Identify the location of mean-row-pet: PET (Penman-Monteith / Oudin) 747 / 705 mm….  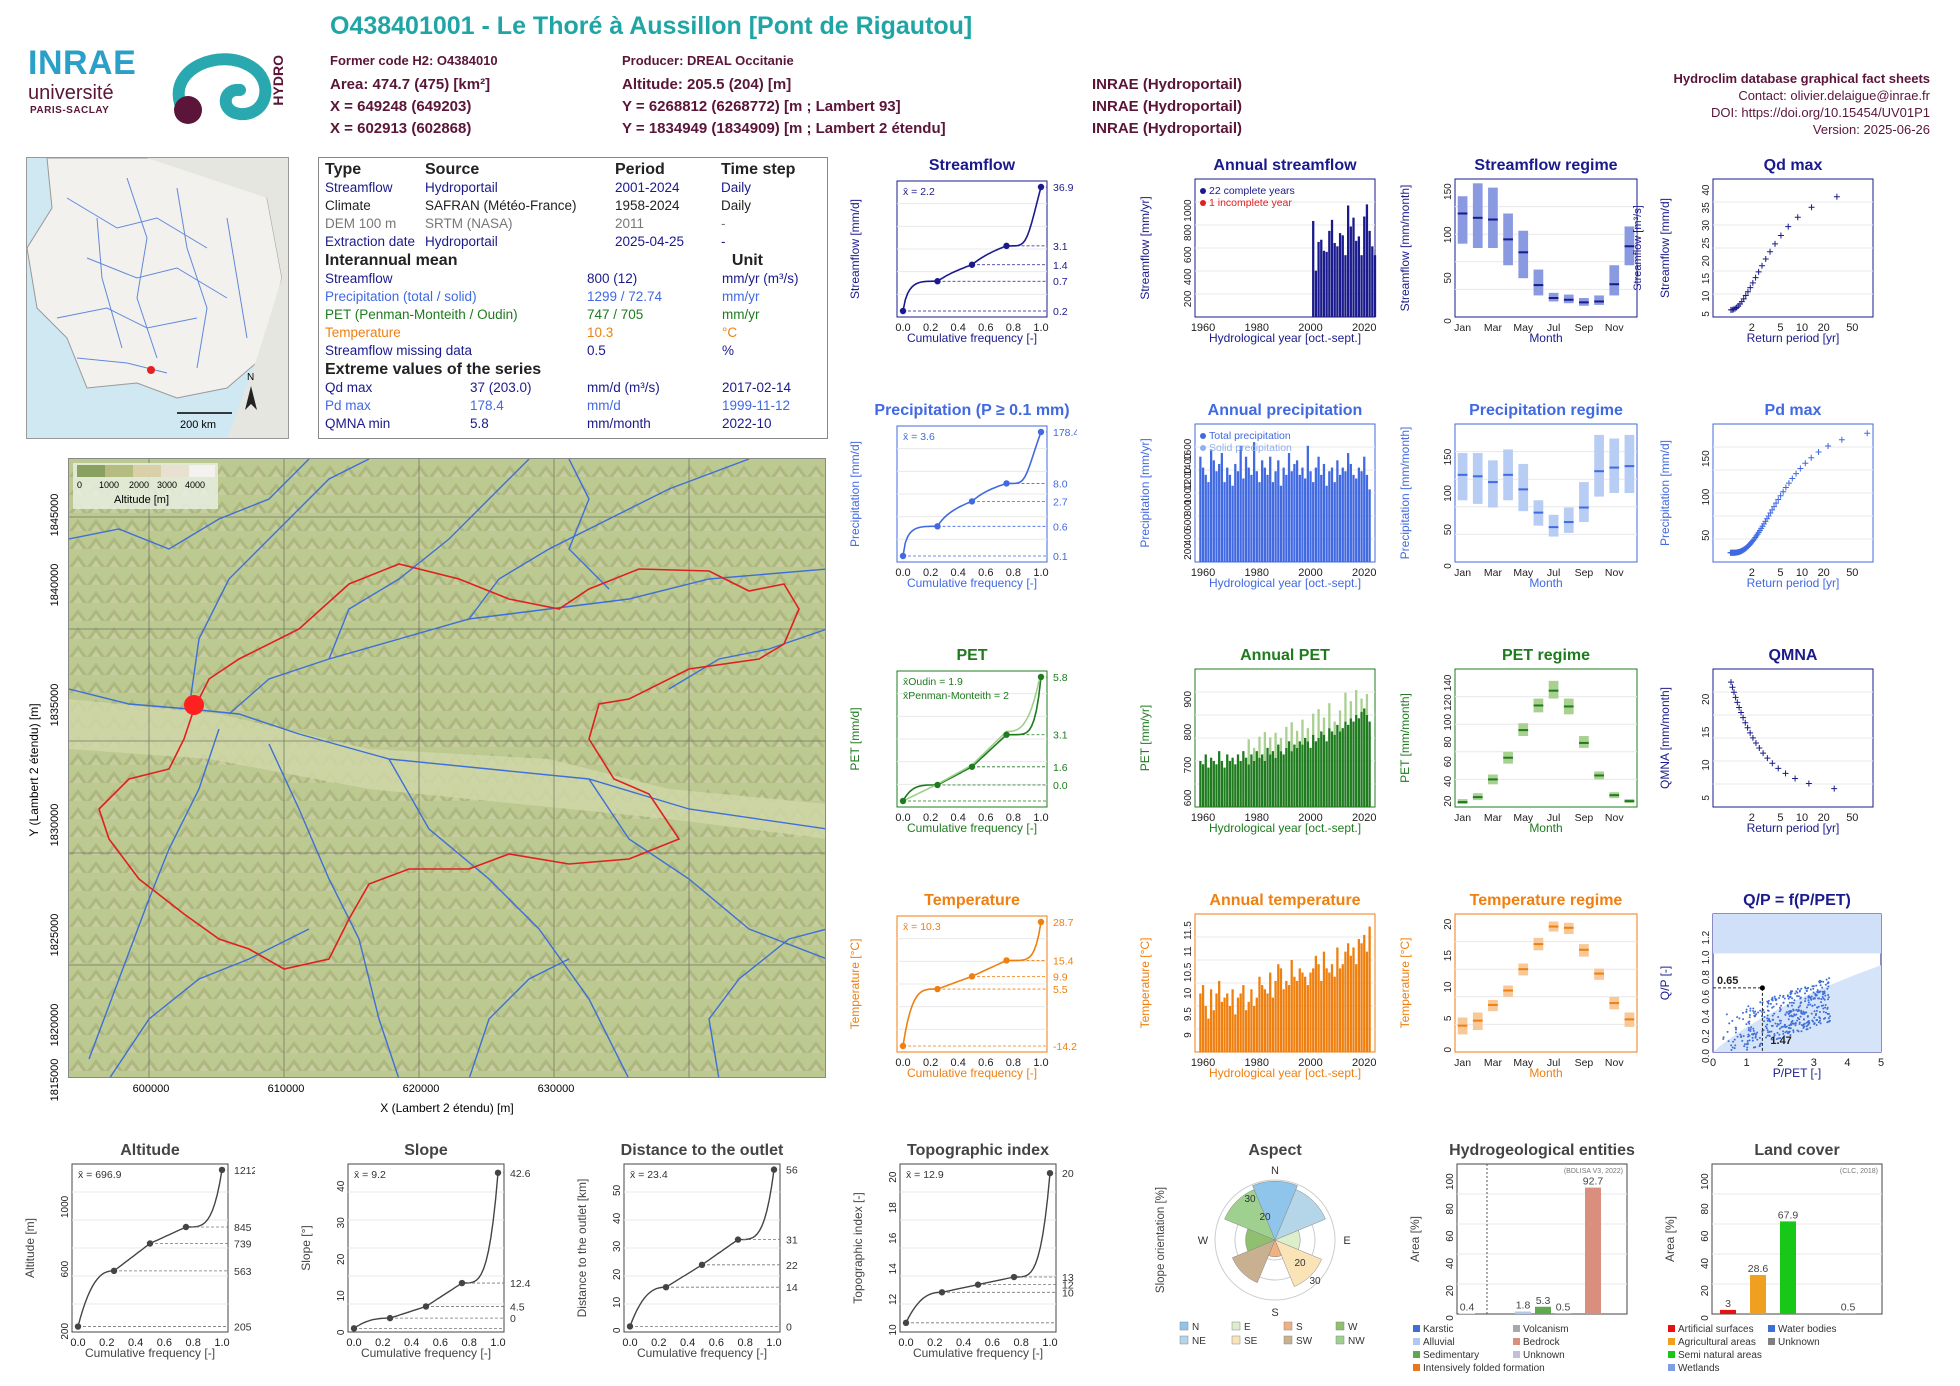
(573, 315).